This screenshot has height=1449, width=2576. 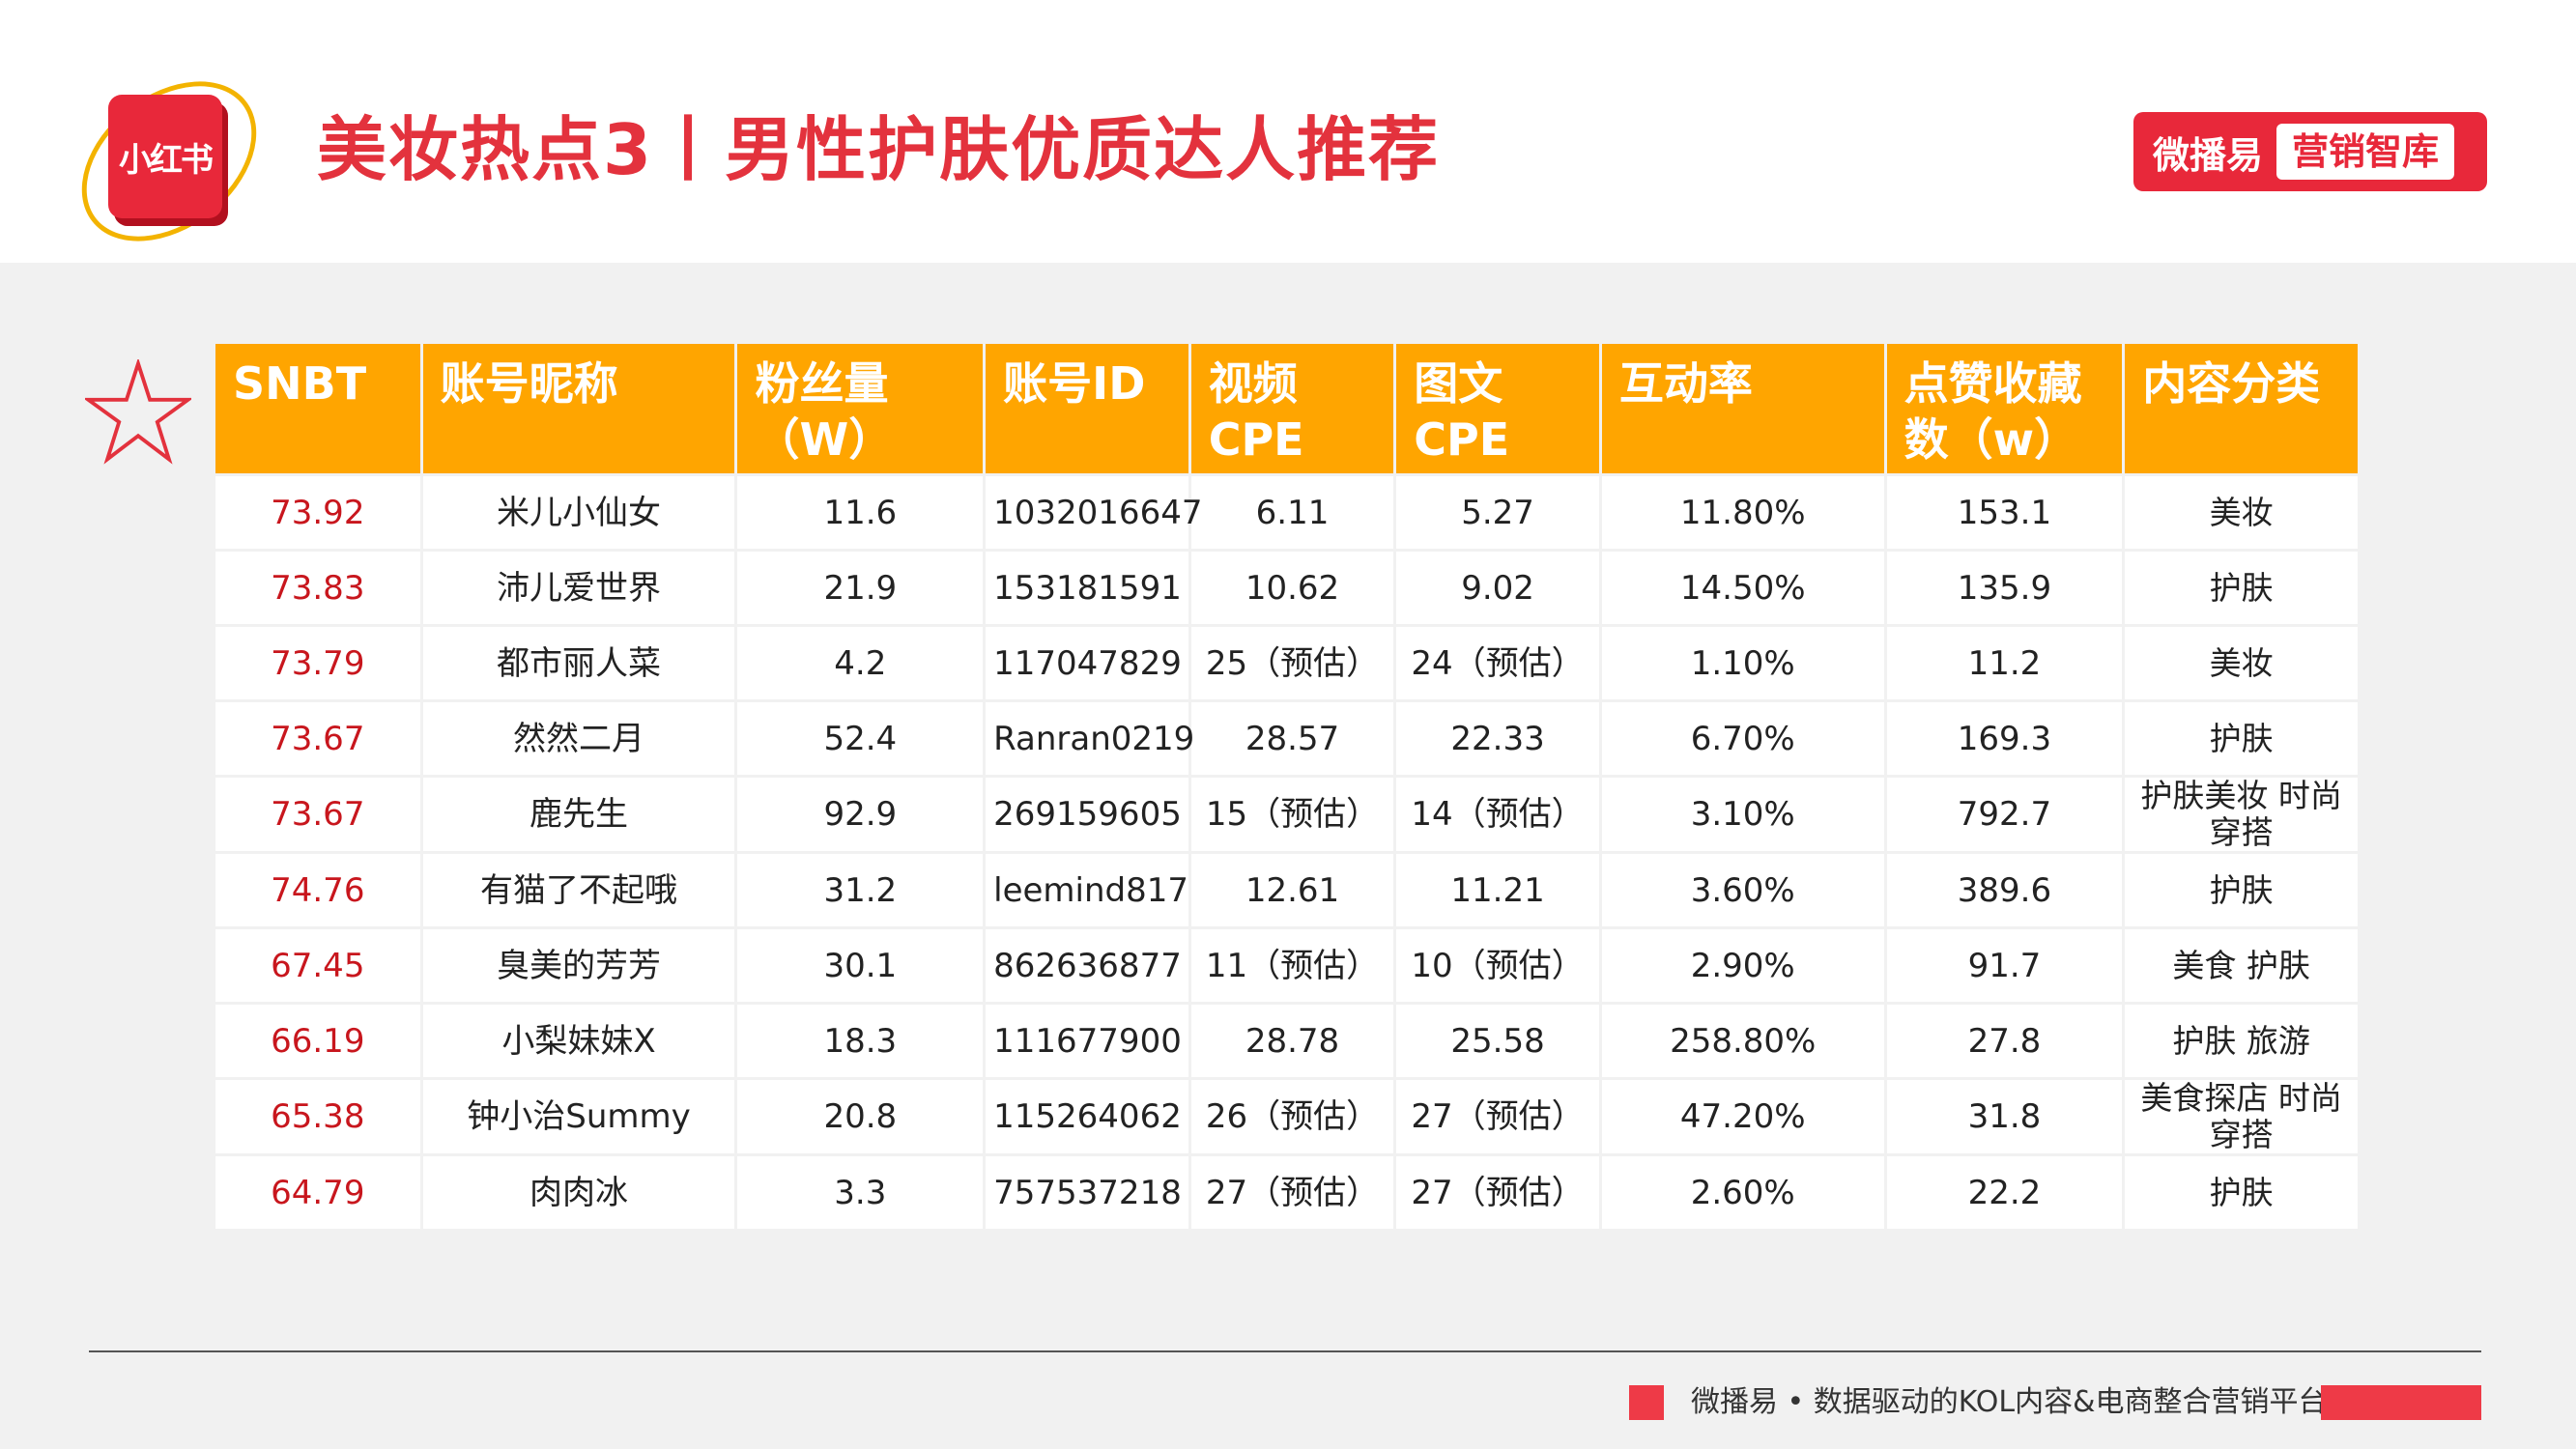 What do you see at coordinates (2242, 965) in the screenshot?
I see `table-cell: 美食 护肤` at bounding box center [2242, 965].